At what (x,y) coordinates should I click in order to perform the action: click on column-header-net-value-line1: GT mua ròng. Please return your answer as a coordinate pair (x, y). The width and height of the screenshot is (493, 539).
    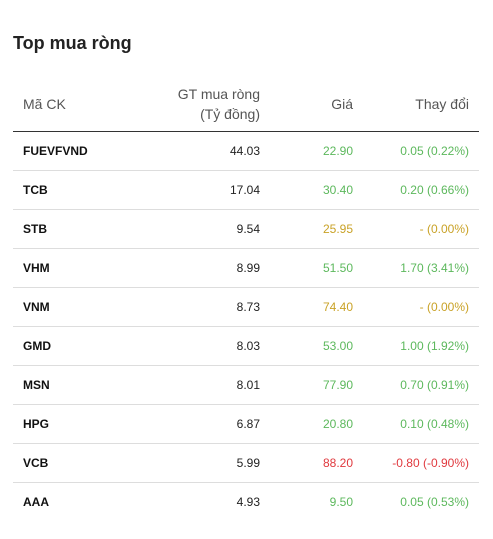
    Looking at the image, I should click on (218, 93).